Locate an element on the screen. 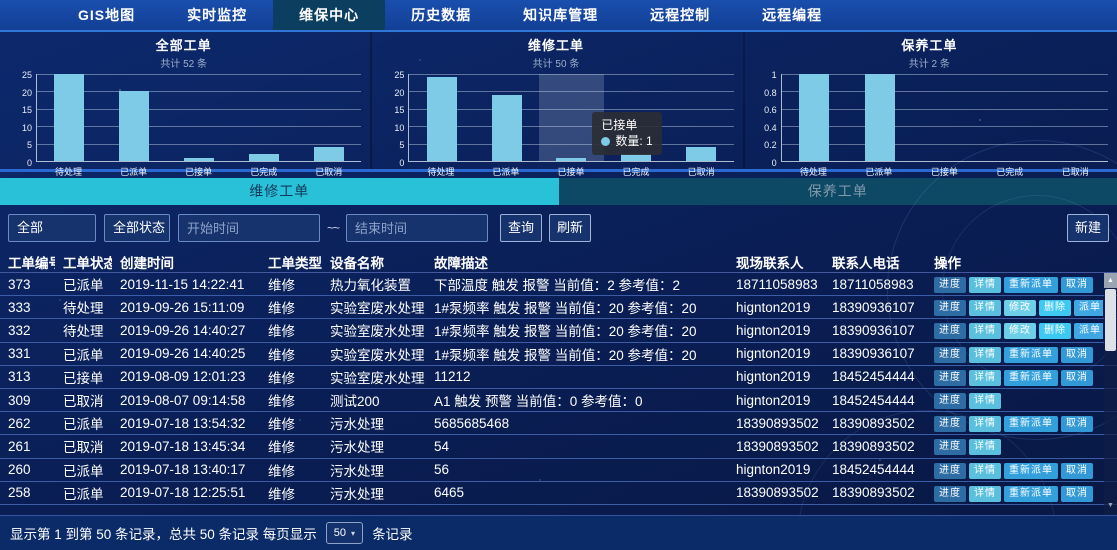 The height and width of the screenshot is (550, 1117). nav-item: 实时监控 is located at coordinates (217, 15).